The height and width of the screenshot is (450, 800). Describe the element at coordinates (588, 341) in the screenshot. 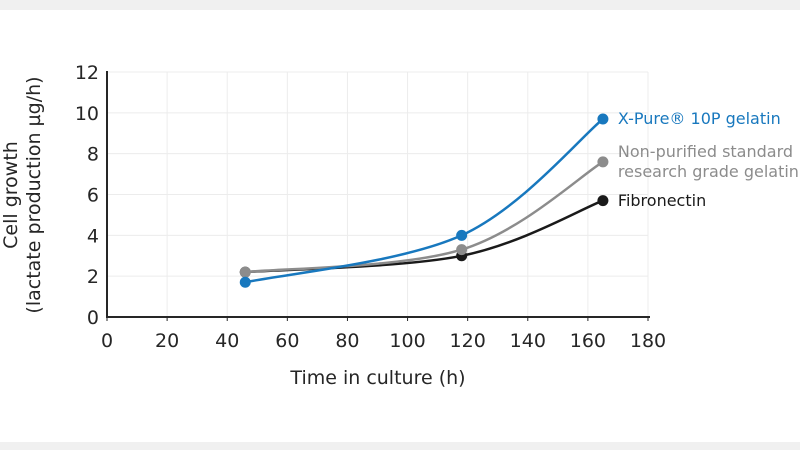

I see `x-tick-label: 160` at that location.